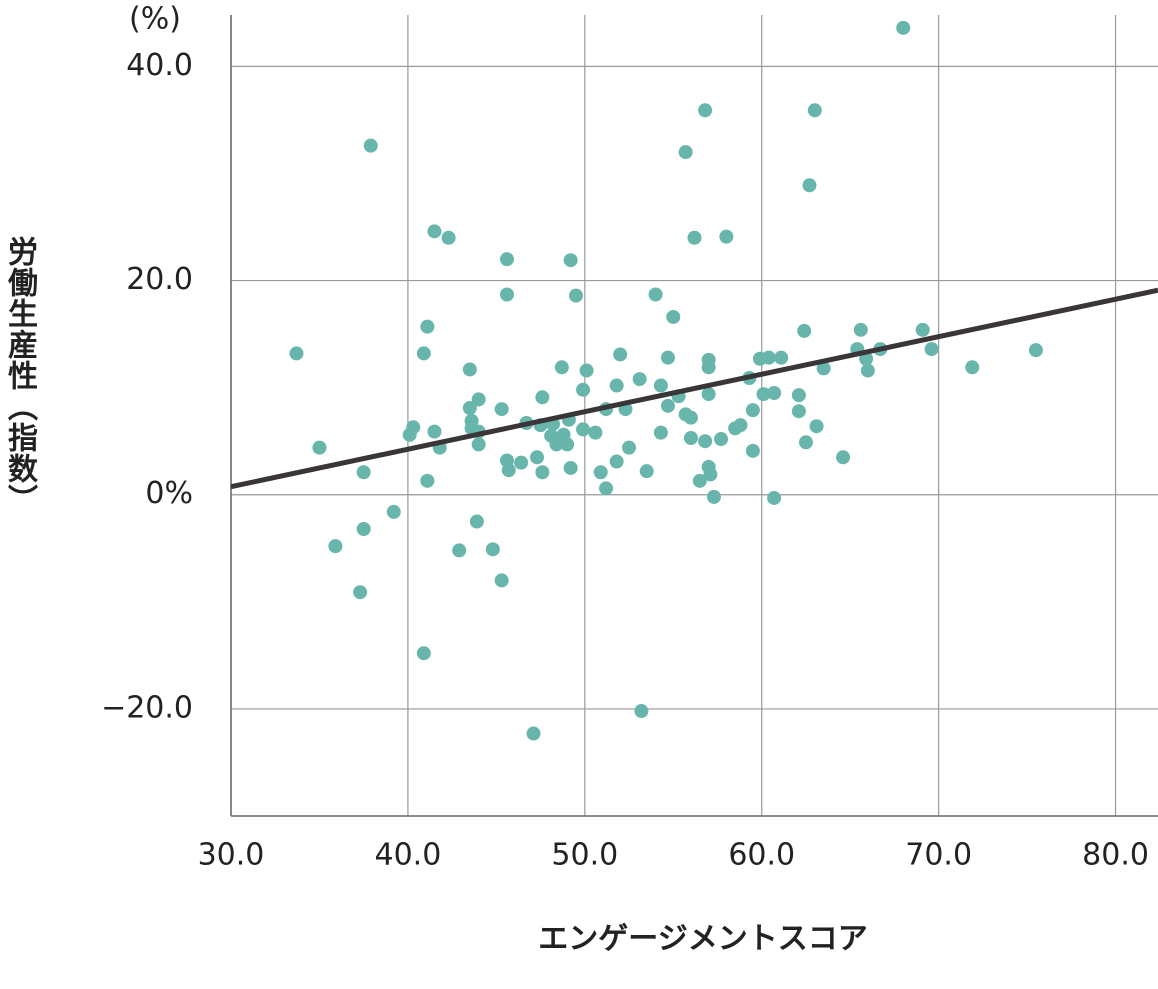 The height and width of the screenshot is (989, 1158). What do you see at coordinates (19, 375) in the screenshot?
I see `y-axis-label: 労働生産性（指数）` at bounding box center [19, 375].